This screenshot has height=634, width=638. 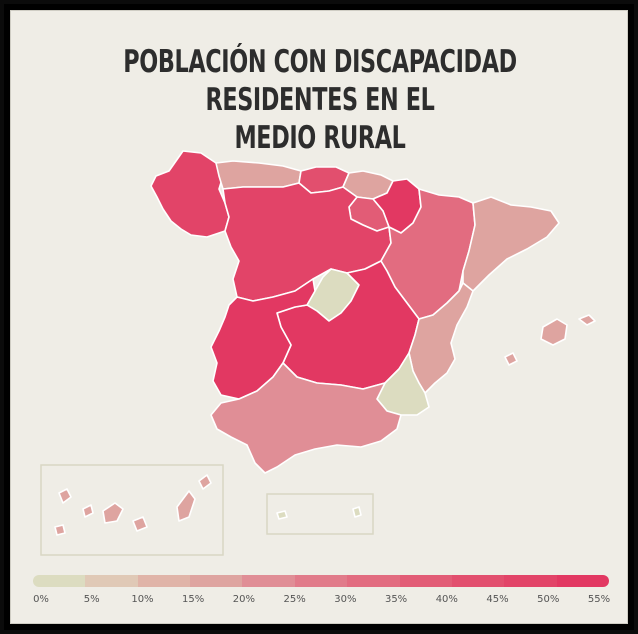 What do you see at coordinates (345, 599) in the screenshot?
I see `legend-label: 30%` at bounding box center [345, 599].